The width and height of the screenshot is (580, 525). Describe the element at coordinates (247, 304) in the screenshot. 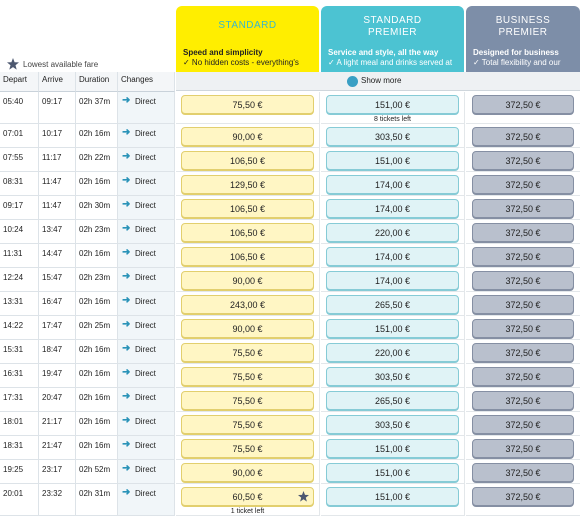

I see `fare-button: 243,00 €` at that location.